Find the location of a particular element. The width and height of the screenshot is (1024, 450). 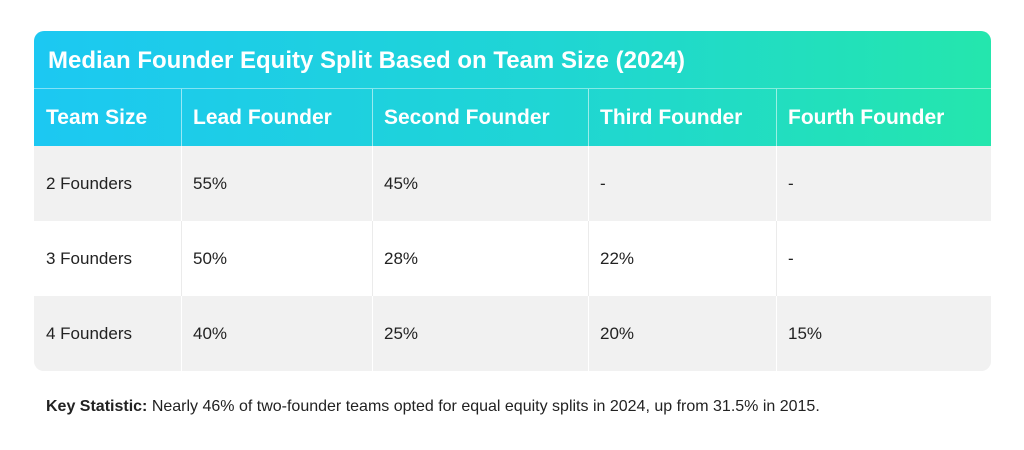

cell-third-founder: 20% is located at coordinates (617, 333).